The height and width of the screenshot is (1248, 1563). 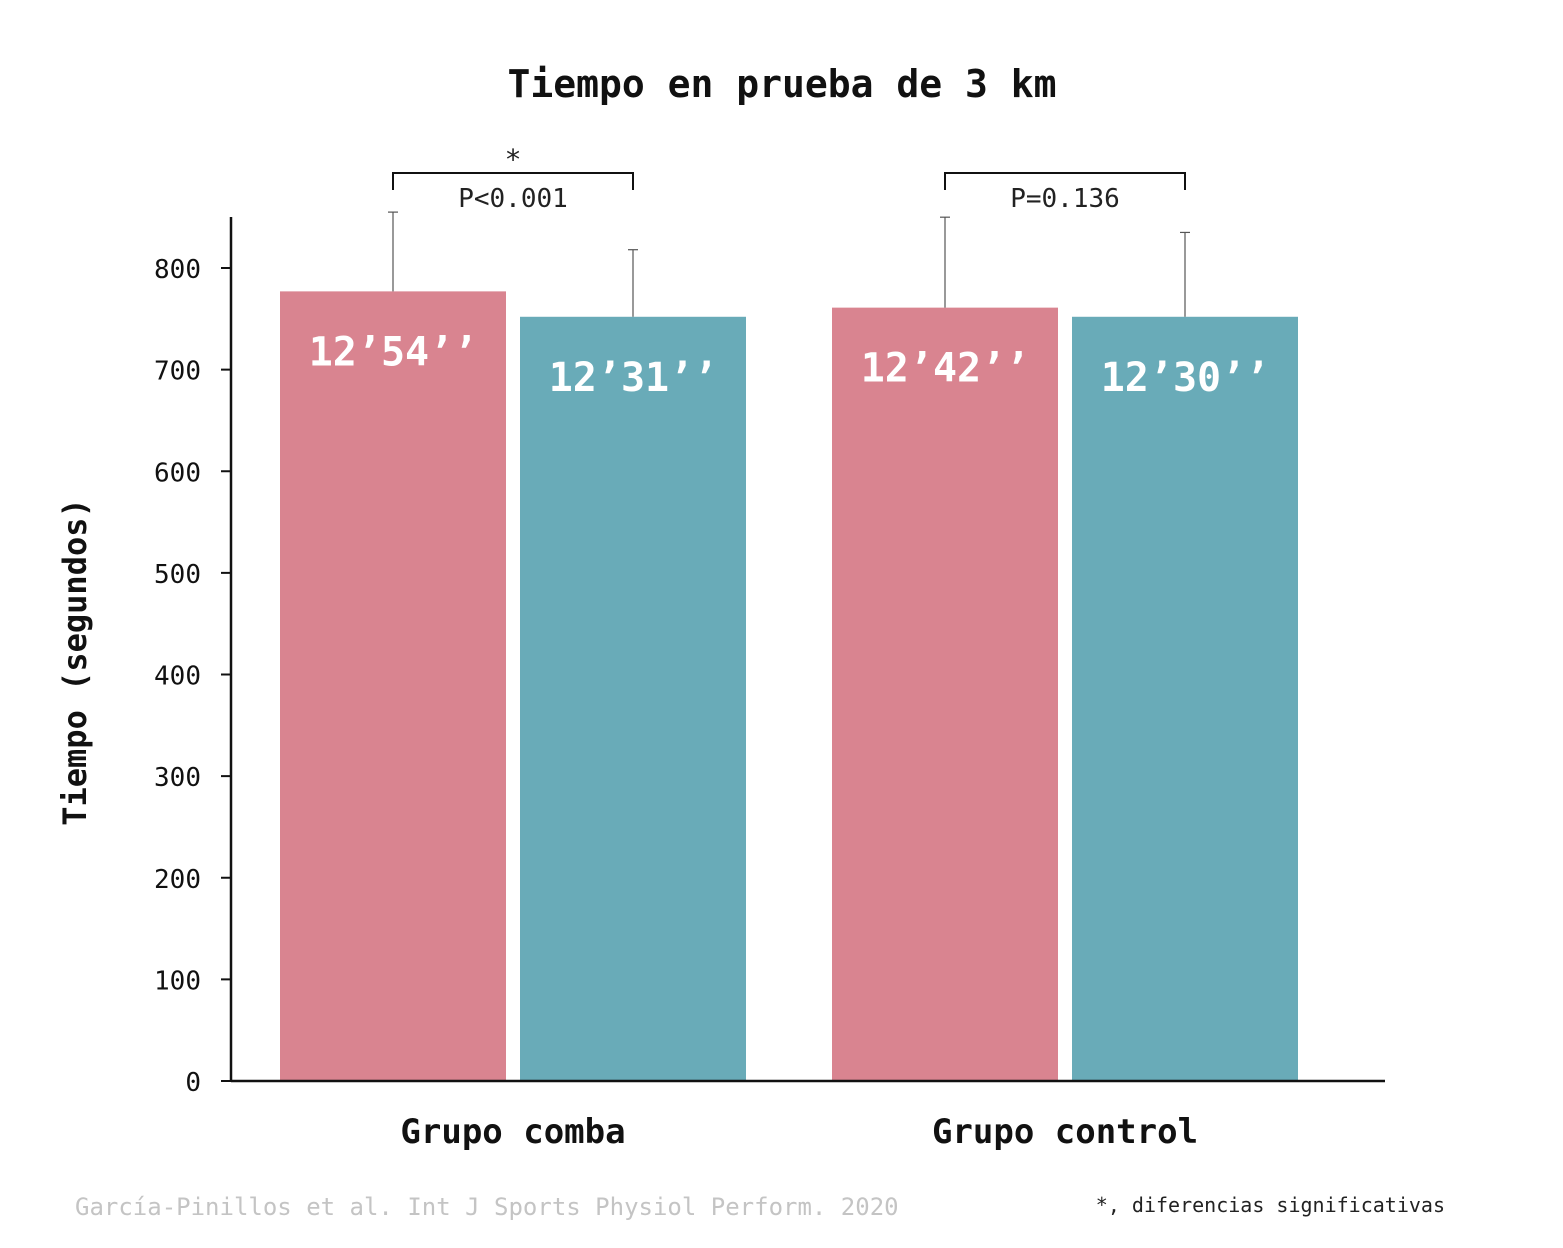 I want to click on p-value-label: P<0.001, so click(x=513, y=199).